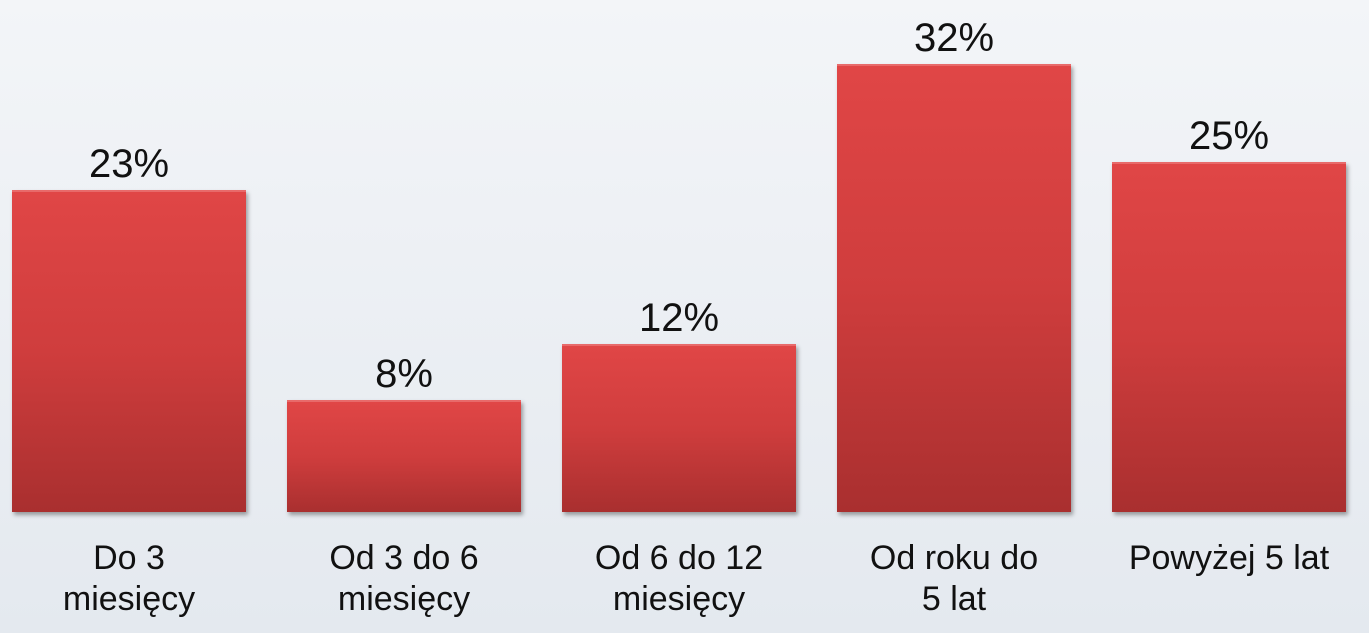 The image size is (1369, 633). Describe the element at coordinates (404, 578) in the screenshot. I see `x-tick-label: Od 3 do 6 miesięcy` at that location.